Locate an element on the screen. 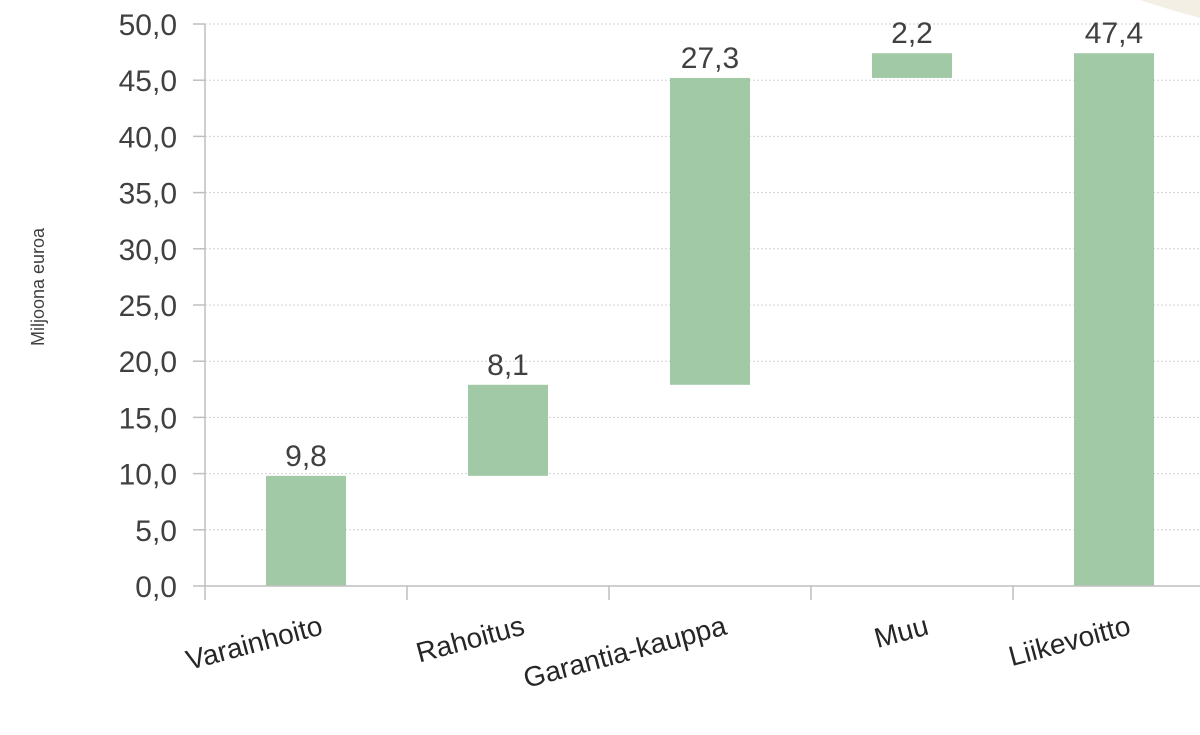 The width and height of the screenshot is (1200, 735). corner-decoration is located at coordinates (1170, 9).